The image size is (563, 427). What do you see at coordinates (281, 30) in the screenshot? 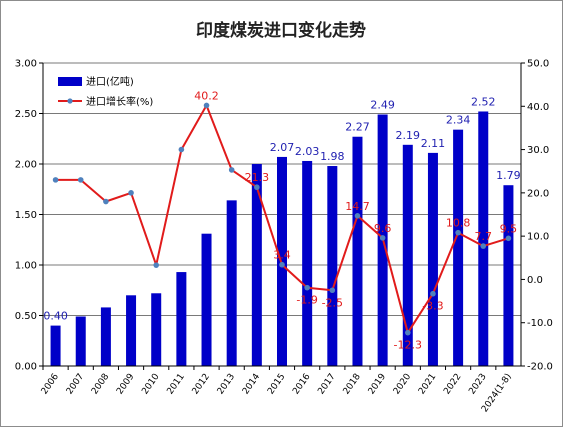
I see `chart-title: 印度煤炭进口变化走势` at bounding box center [281, 30].